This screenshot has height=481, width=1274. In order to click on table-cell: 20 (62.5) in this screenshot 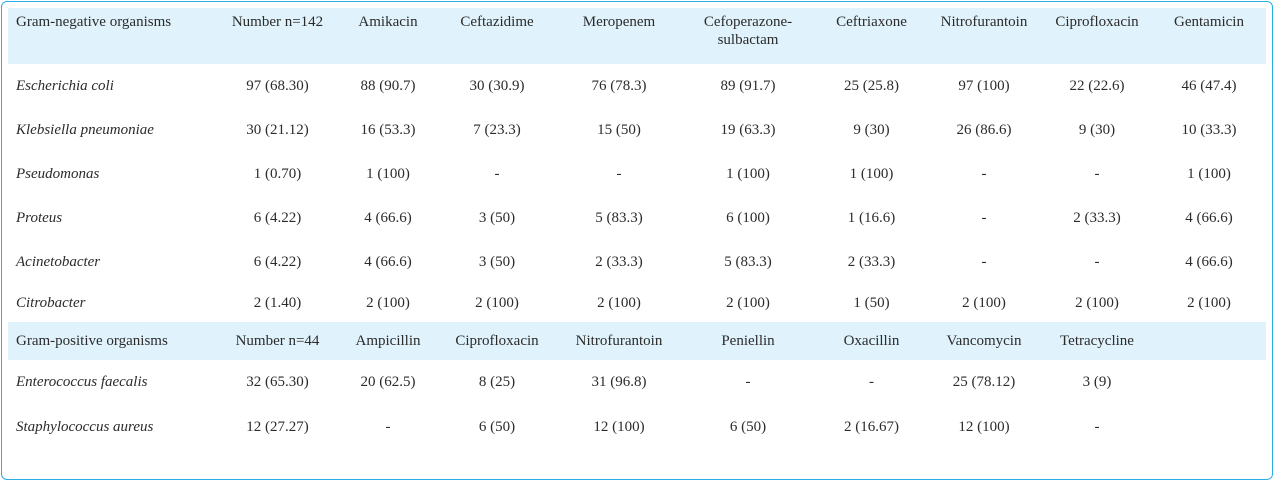, I will do `click(388, 382)`.